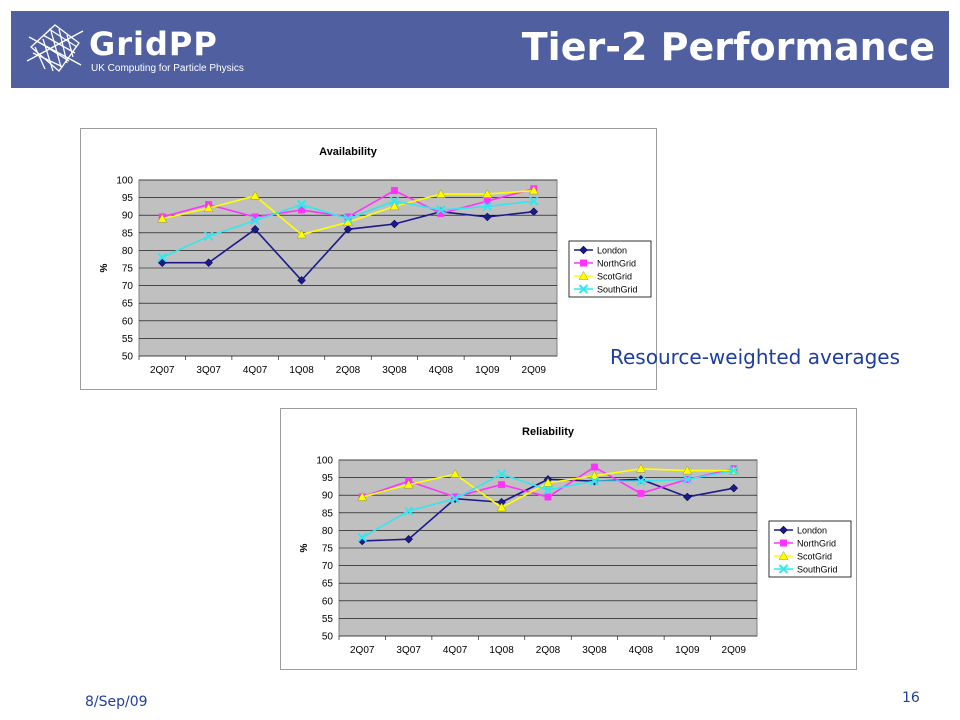 The width and height of the screenshot is (960, 720). Describe the element at coordinates (145, 50) in the screenshot. I see `gridpp-logo: GridPP UK Computing for Particle Physics` at that location.